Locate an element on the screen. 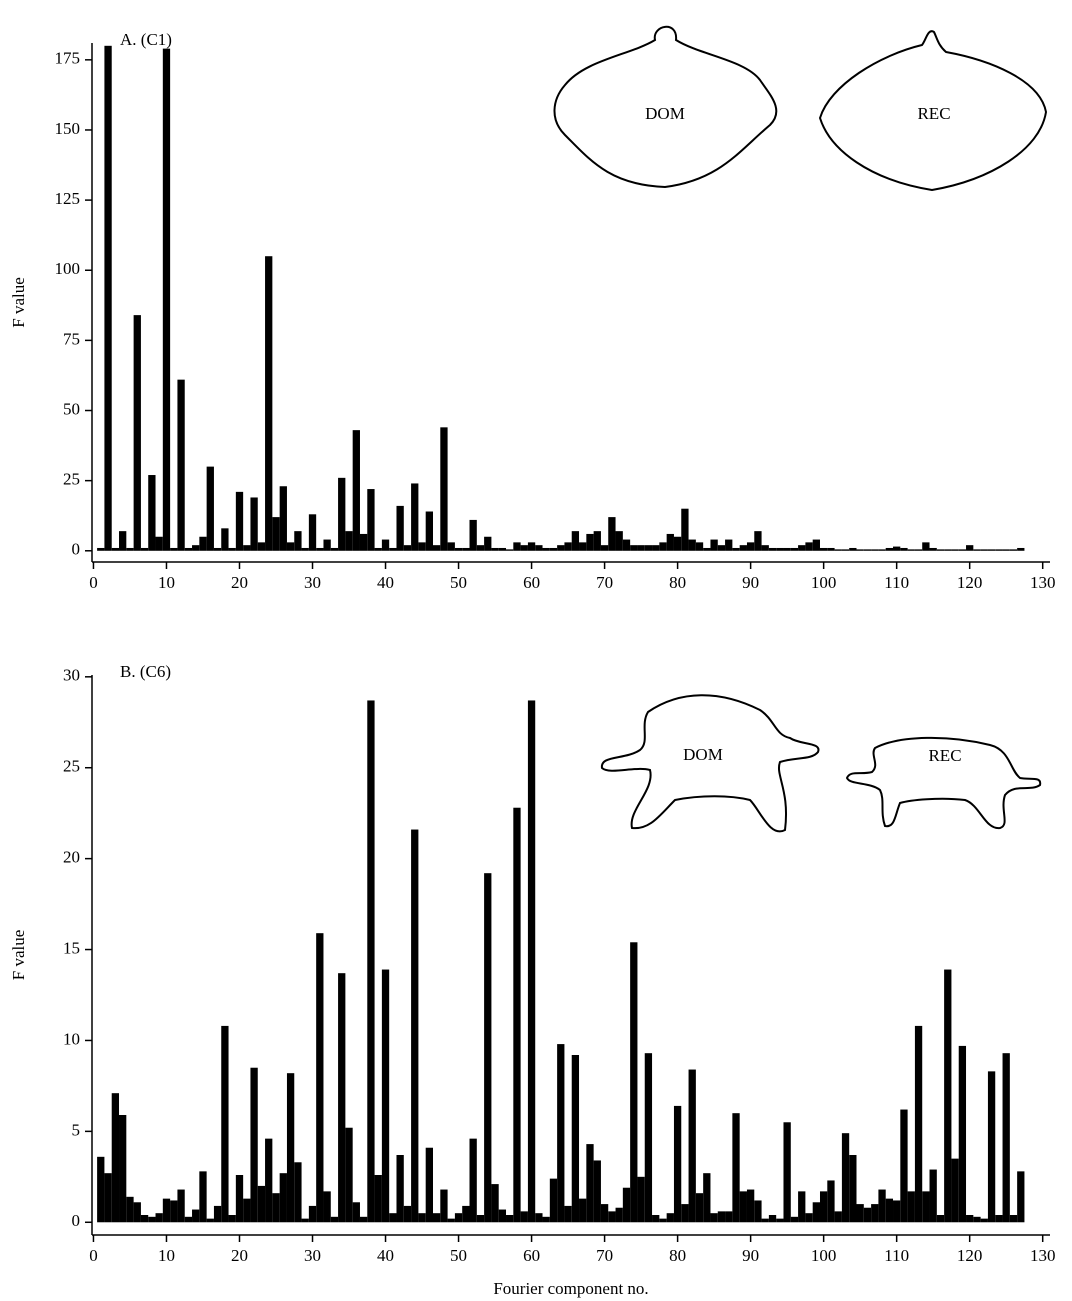 Image resolution: width=1072 pixels, height=1301 pixels. y-tick-label: 10 is located at coordinates (71, 1038).